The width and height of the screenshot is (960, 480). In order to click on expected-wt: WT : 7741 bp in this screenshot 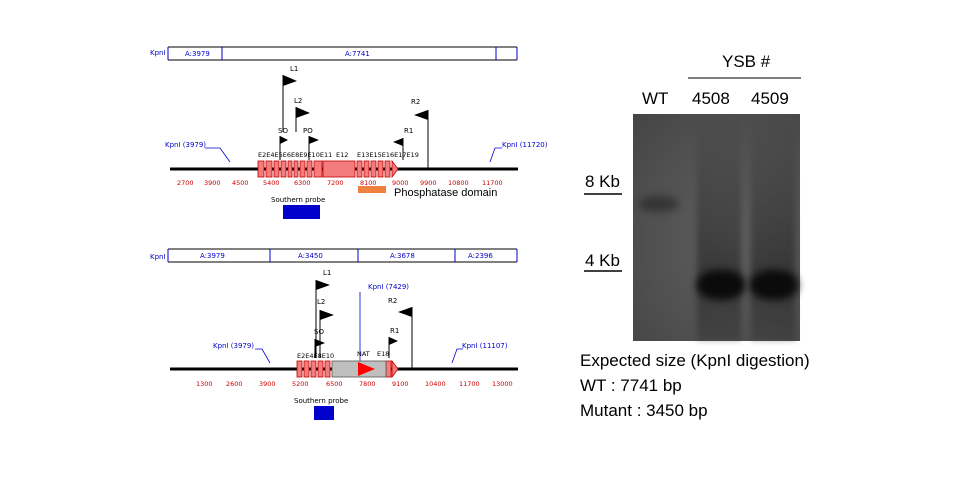, I will do `click(631, 385)`.